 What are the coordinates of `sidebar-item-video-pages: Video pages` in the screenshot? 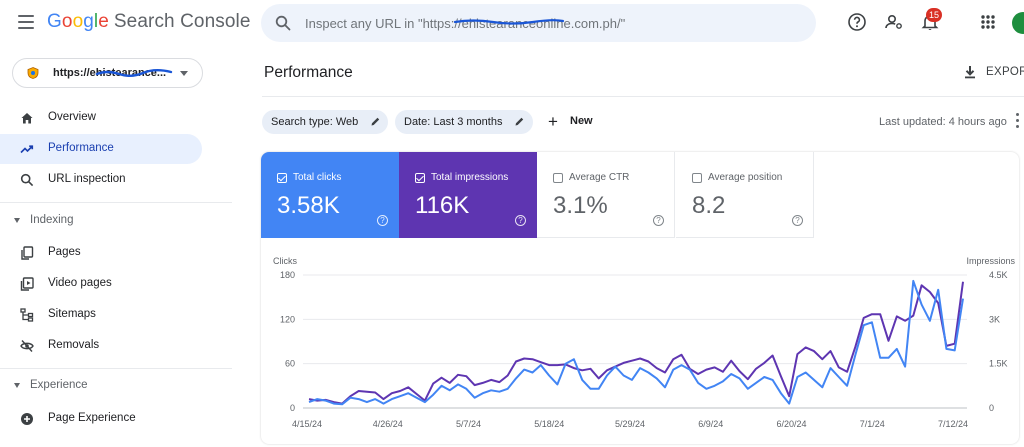 It's located at (101, 284).